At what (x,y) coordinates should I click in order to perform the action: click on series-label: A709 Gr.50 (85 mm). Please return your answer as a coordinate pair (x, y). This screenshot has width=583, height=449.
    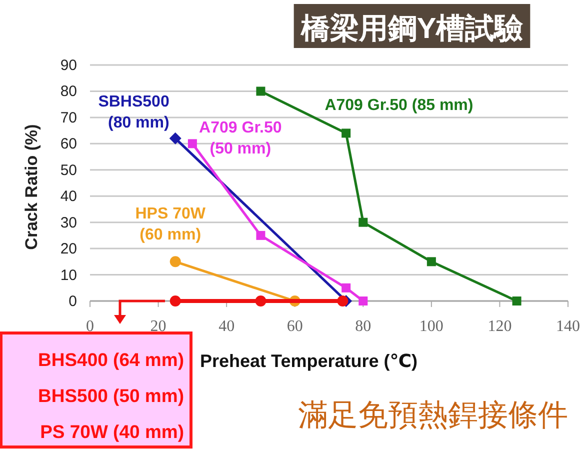
    Looking at the image, I should click on (399, 105).